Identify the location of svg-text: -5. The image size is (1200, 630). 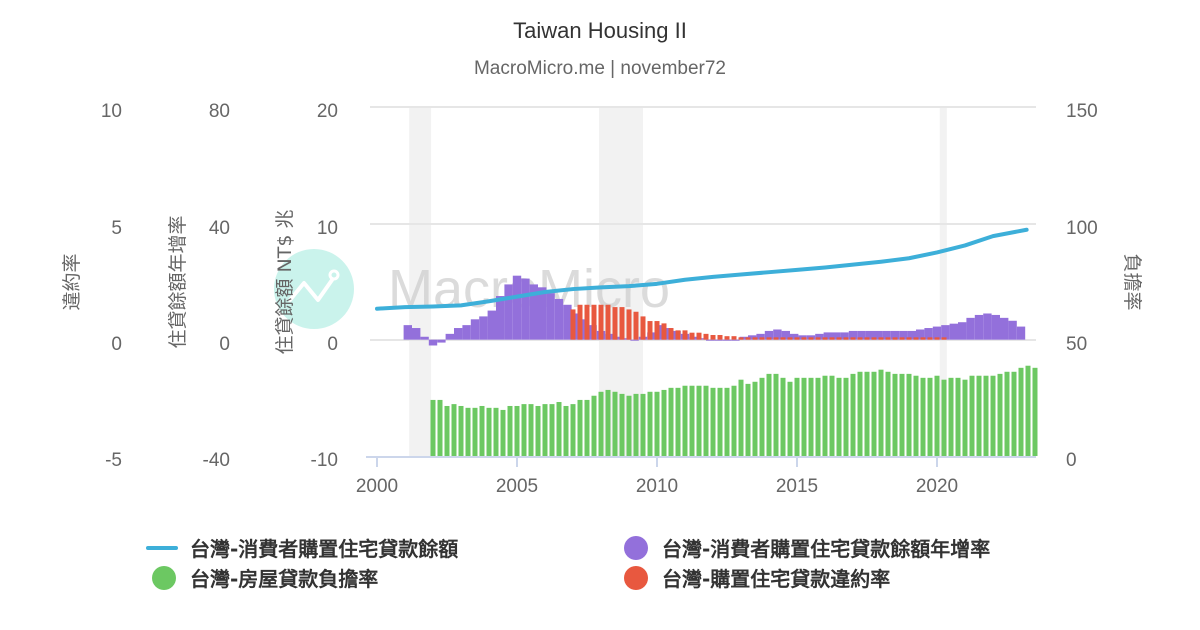
(113, 460).